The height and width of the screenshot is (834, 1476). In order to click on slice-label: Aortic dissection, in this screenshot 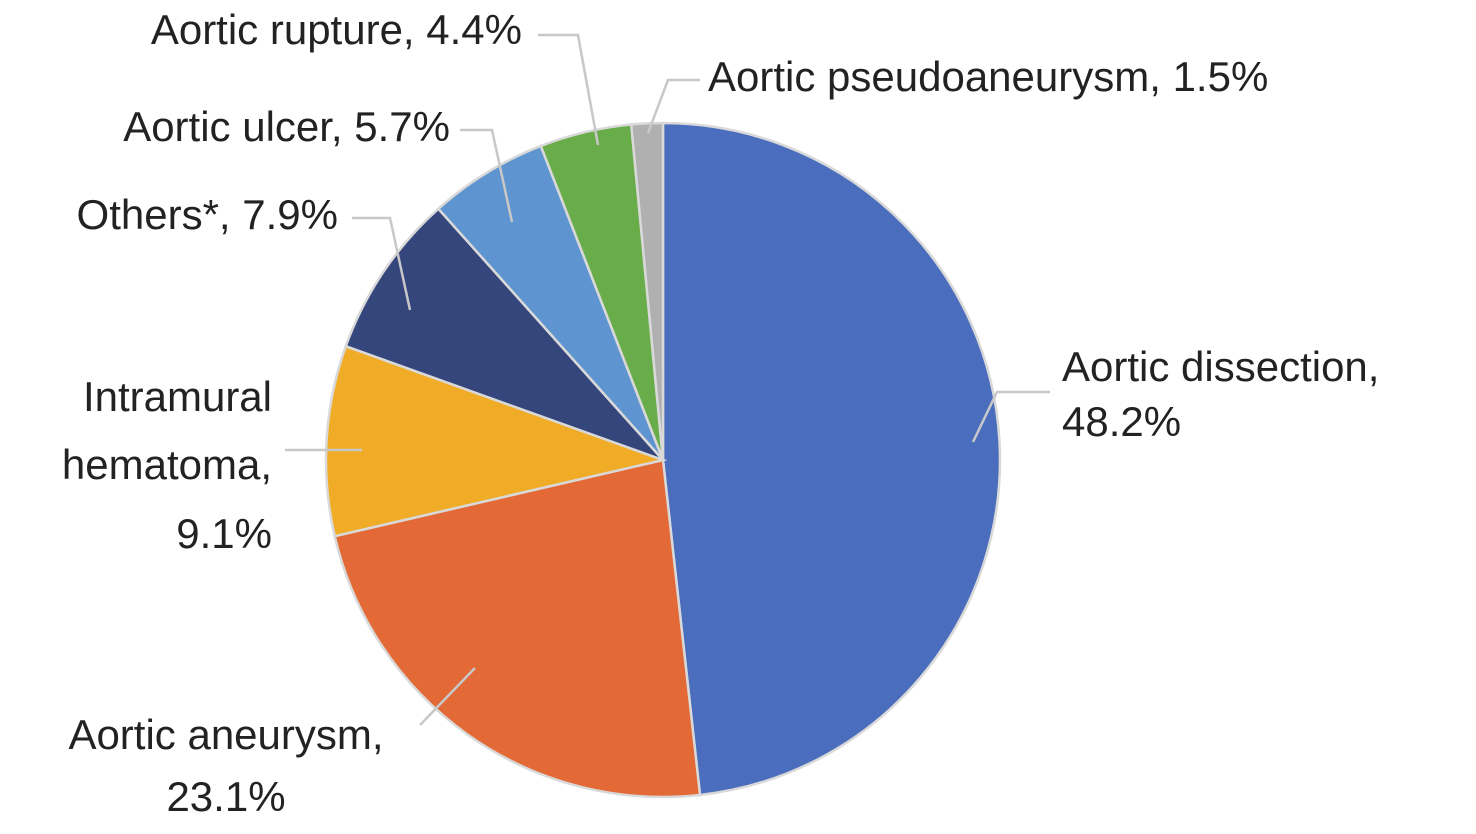, I will do `click(1220, 366)`.